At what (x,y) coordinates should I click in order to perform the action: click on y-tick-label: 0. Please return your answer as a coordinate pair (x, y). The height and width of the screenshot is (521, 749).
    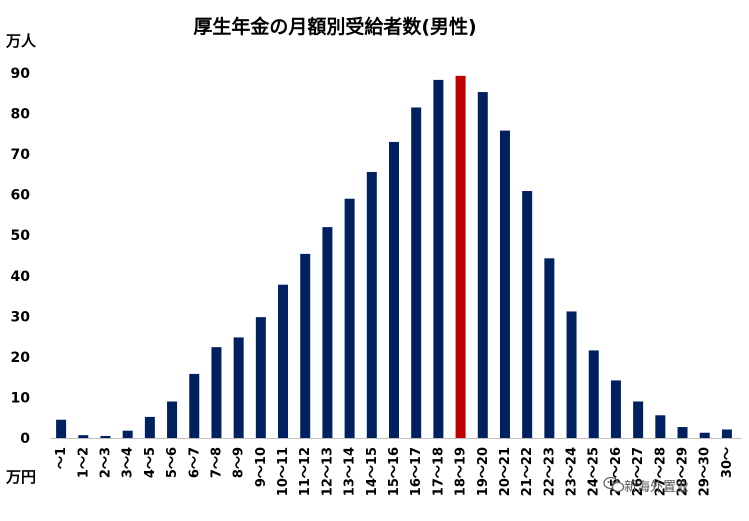
    Looking at the image, I should click on (25, 439).